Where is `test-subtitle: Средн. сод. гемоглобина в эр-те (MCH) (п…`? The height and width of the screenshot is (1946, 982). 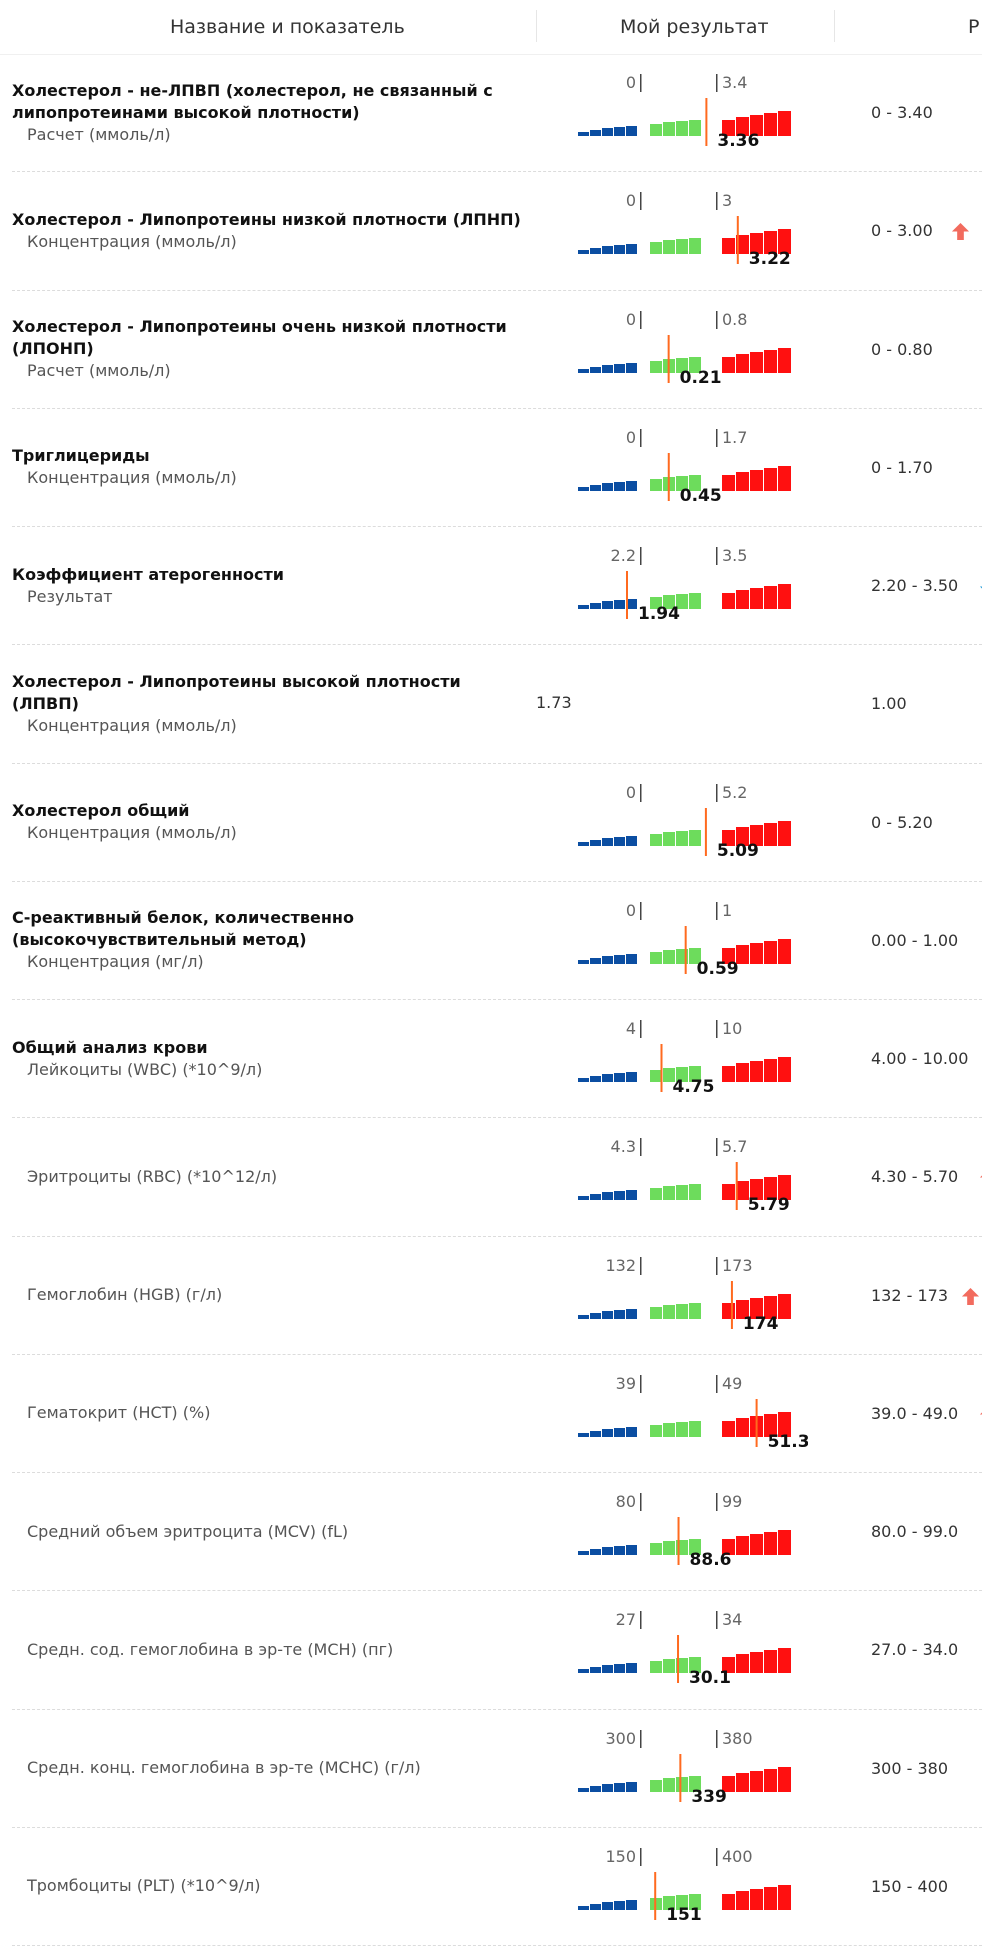 test-subtitle: Средн. сод. гемоглобина в эр-те (MCH) (п… is located at coordinates (210, 1649).